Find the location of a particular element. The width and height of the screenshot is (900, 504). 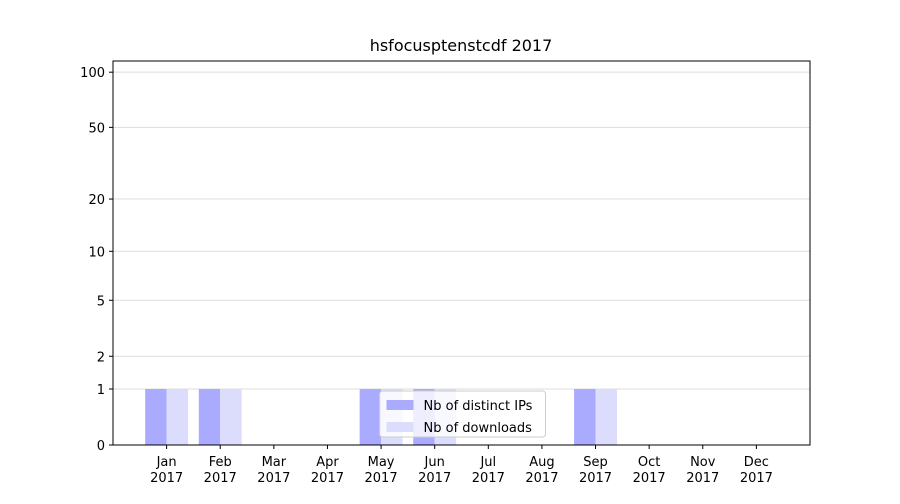

y-tick-label: 50 is located at coordinates (96, 128).